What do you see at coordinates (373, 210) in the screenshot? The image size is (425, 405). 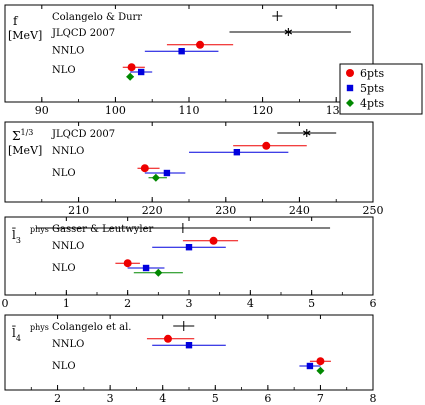 I see `x-tick-label: 250` at bounding box center [373, 210].